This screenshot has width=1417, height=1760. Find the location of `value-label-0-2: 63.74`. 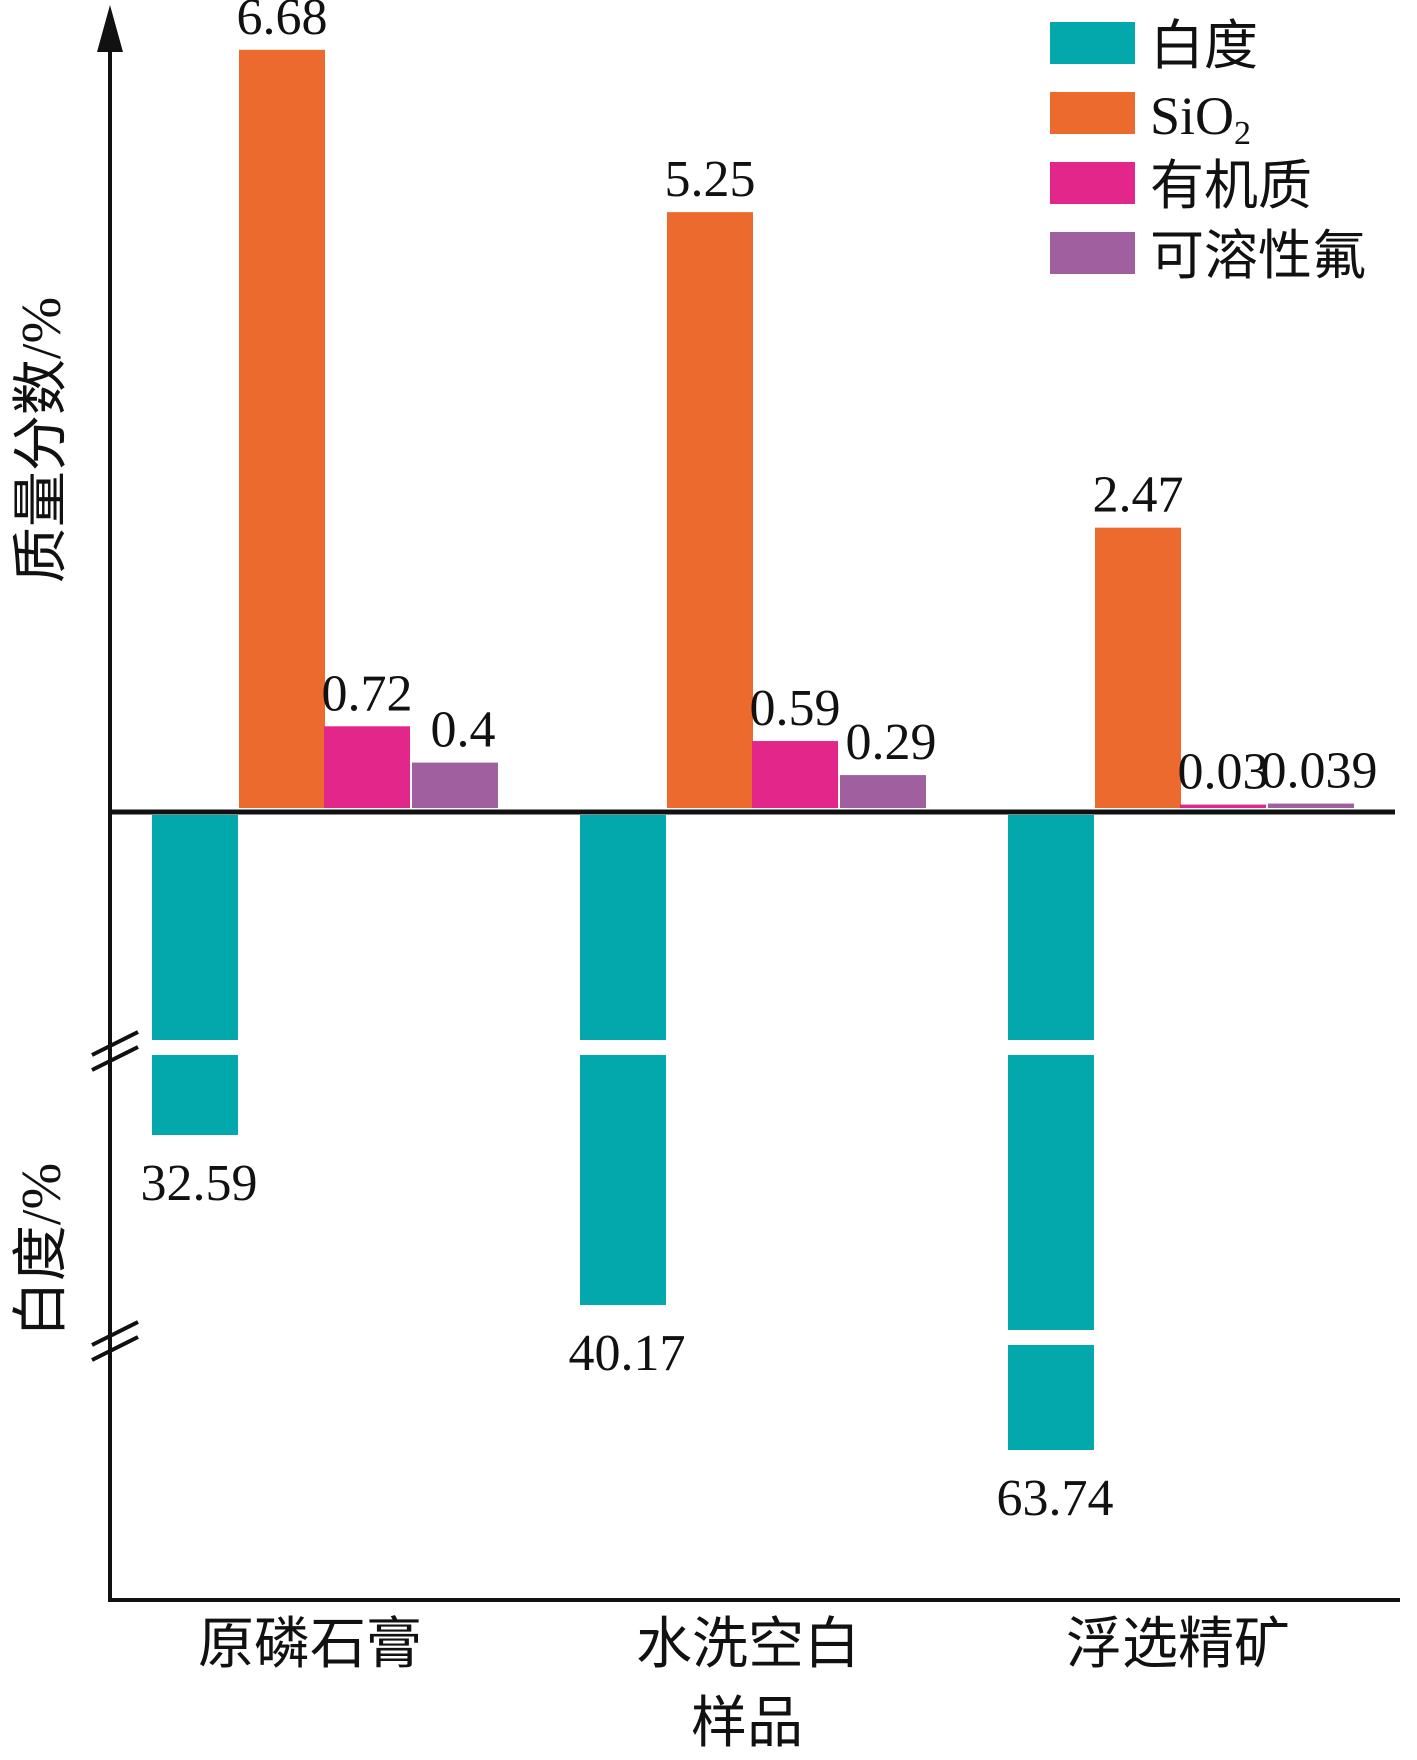

value-label-0-2: 63.74 is located at coordinates (1055, 1498).